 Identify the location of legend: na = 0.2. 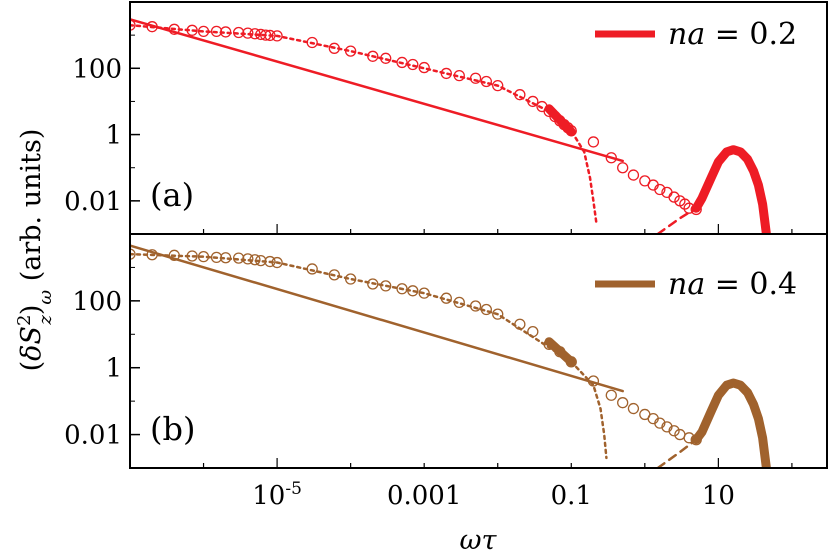
(696, 34).